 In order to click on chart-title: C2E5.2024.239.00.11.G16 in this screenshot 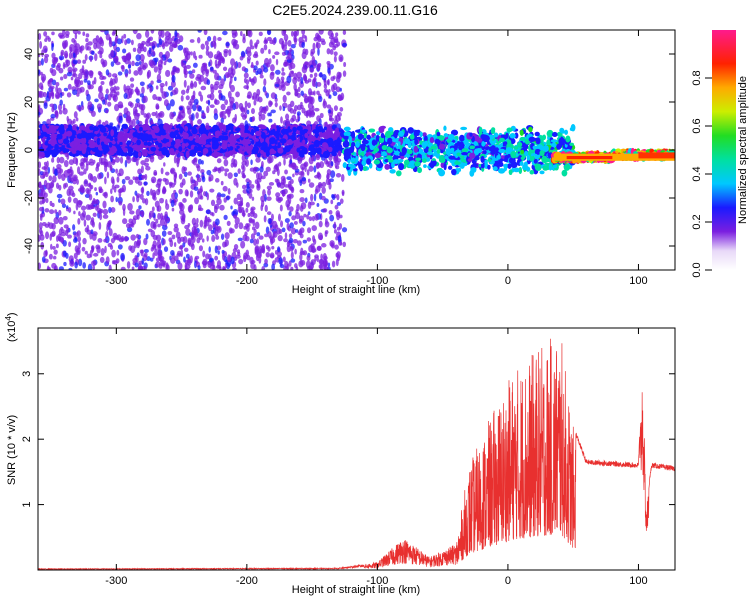, I will do `click(355, 10)`.